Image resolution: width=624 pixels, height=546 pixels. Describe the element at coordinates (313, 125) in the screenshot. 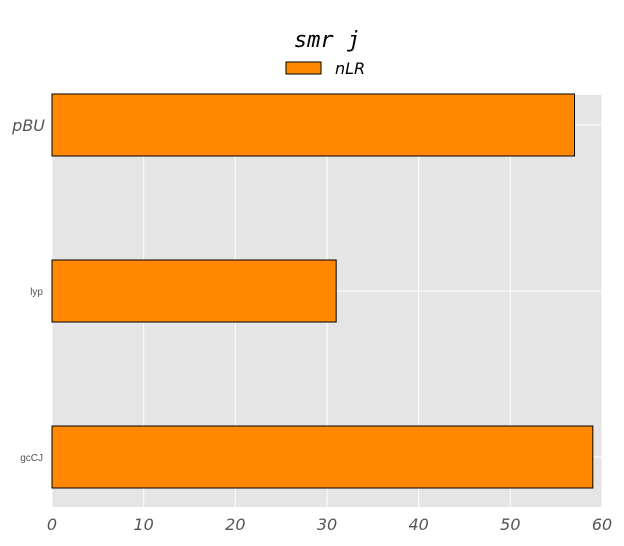

I see `bar-pBU` at that location.